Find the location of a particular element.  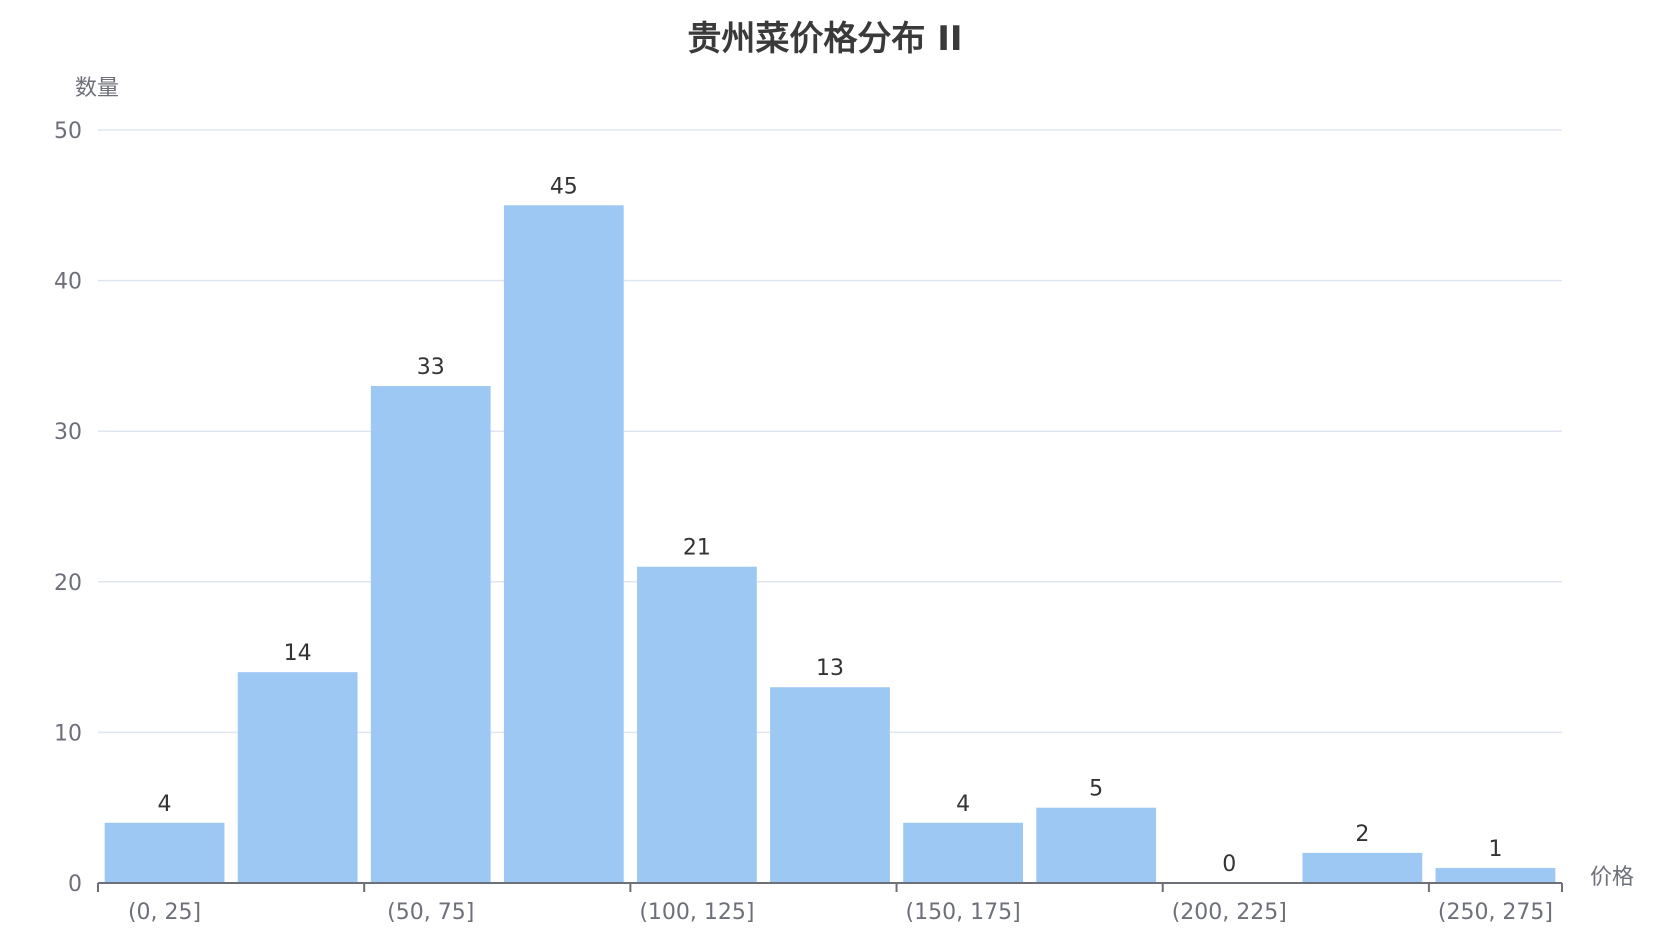

data-label: 21 is located at coordinates (697, 548).